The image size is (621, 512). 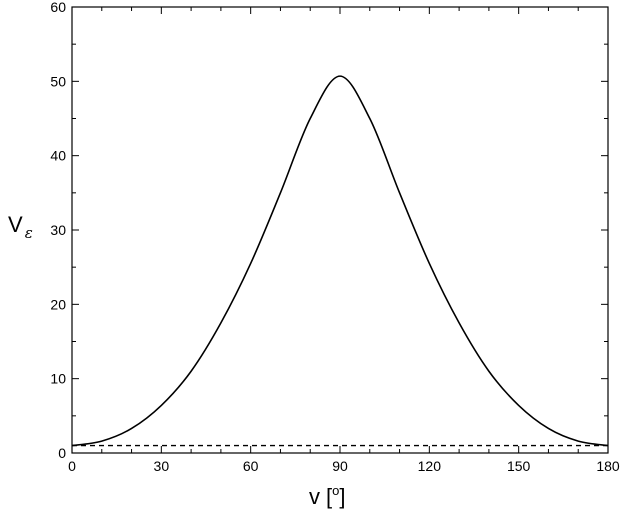 What do you see at coordinates (342, 496) in the screenshot?
I see `x-axis-label-bracket-close: ]` at bounding box center [342, 496].